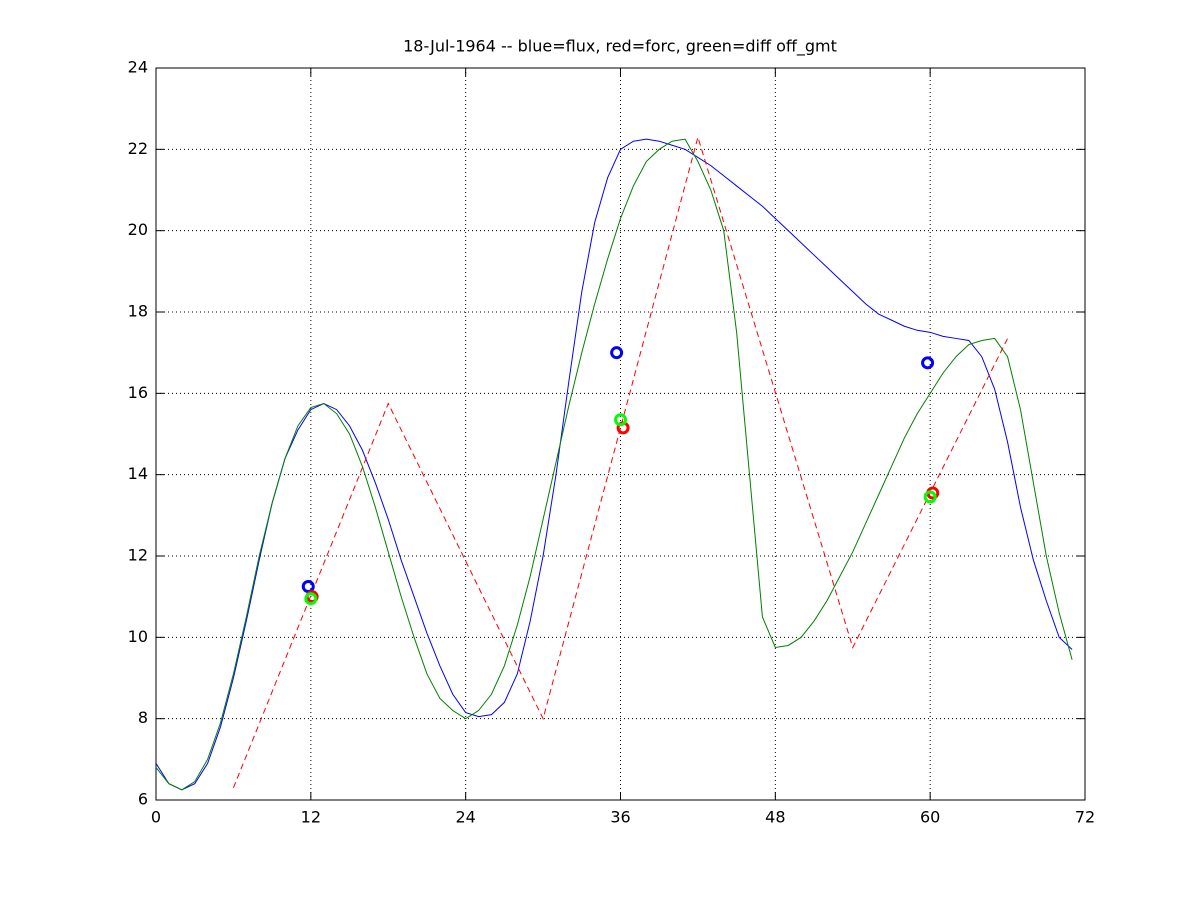 The width and height of the screenshot is (1200, 900). Describe the element at coordinates (311, 817) in the screenshot. I see `x-tick-label: 12` at that location.